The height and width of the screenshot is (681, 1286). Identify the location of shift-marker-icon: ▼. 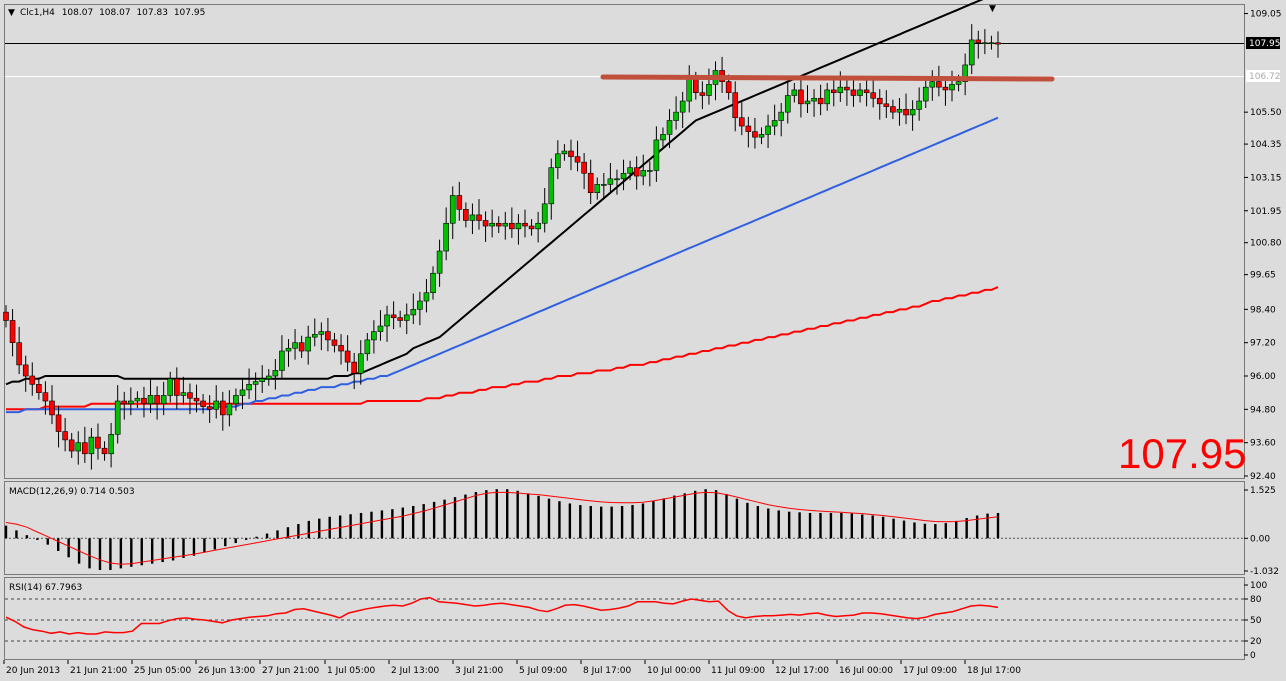
(992, 9).